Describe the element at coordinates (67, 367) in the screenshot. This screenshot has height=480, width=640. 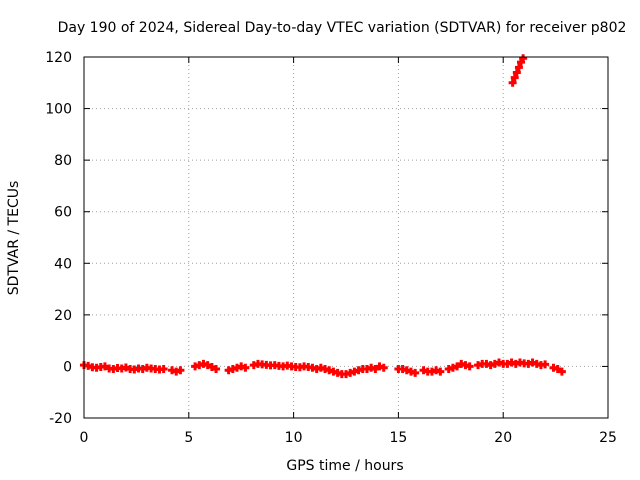
I see `y-tick-label: 0` at that location.